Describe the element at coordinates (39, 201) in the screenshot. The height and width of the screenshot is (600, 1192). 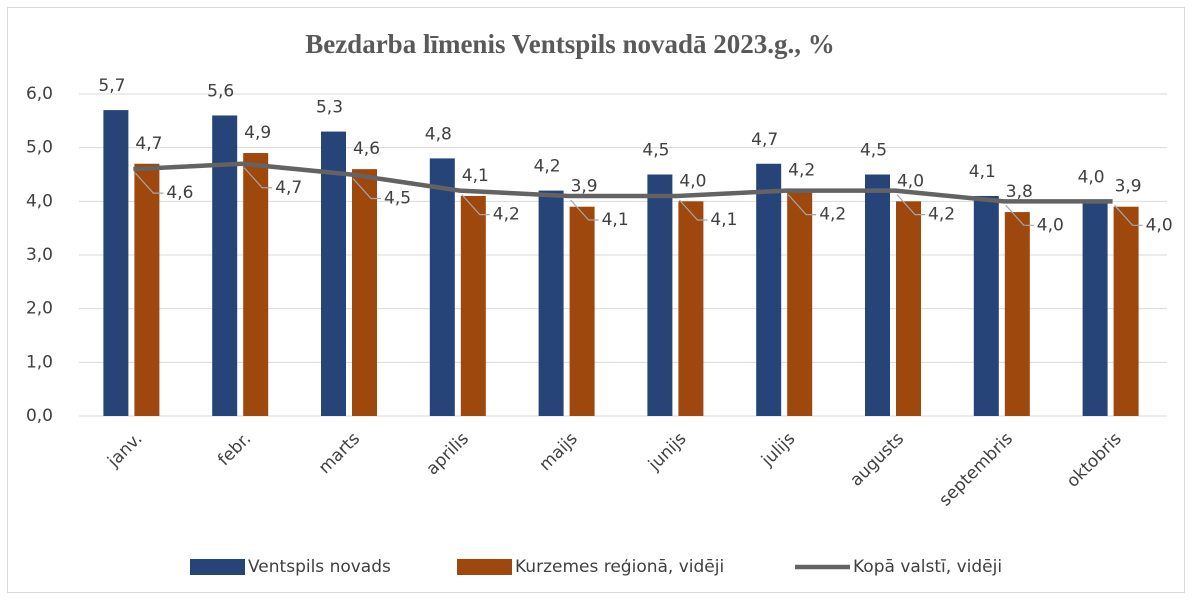
I see `y-tick-label: 4,0` at that location.